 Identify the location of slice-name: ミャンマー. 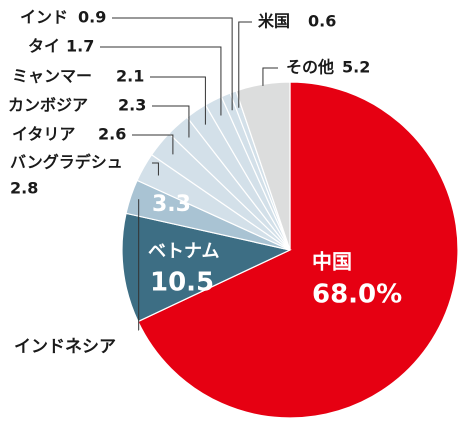
(52, 76).